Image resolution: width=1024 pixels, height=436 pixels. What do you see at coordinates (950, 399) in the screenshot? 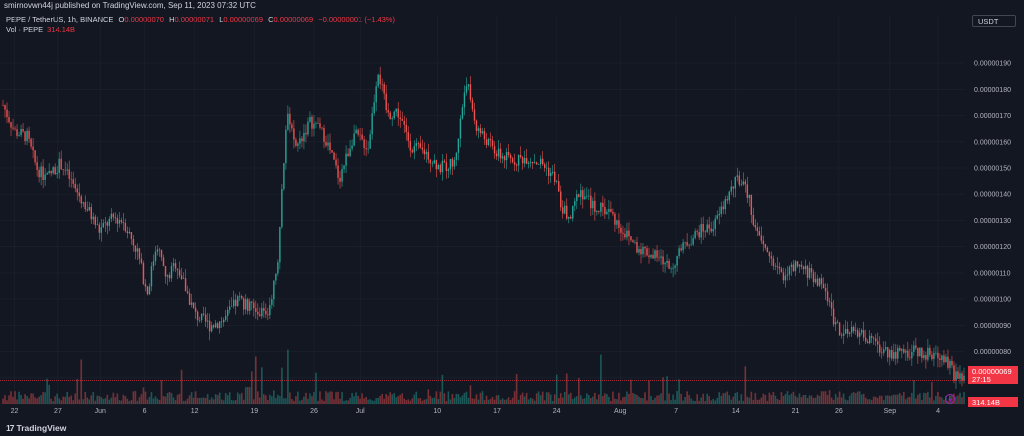
I see `timezone-icon` at bounding box center [950, 399].